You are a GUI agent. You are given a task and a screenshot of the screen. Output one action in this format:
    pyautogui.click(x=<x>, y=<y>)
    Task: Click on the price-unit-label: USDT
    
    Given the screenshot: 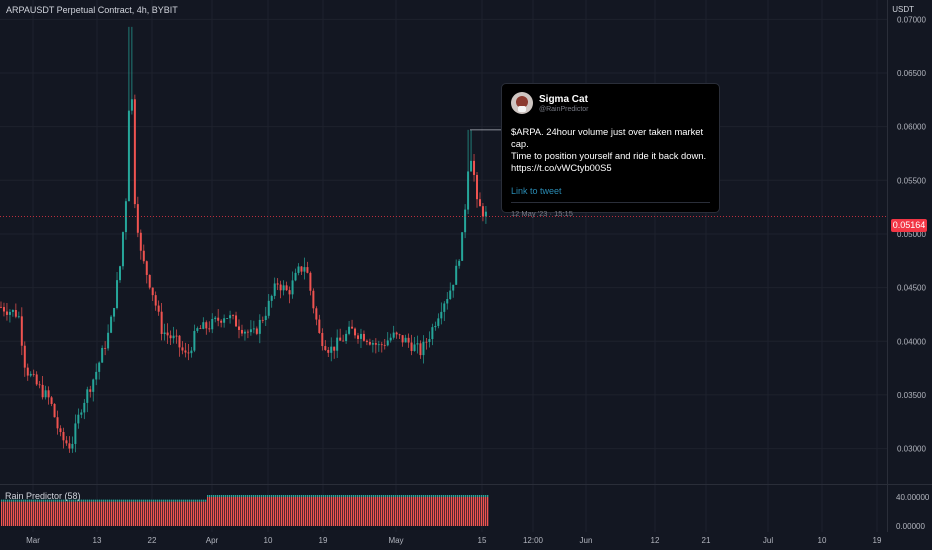 What is the action you would take?
    pyautogui.click(x=903, y=9)
    